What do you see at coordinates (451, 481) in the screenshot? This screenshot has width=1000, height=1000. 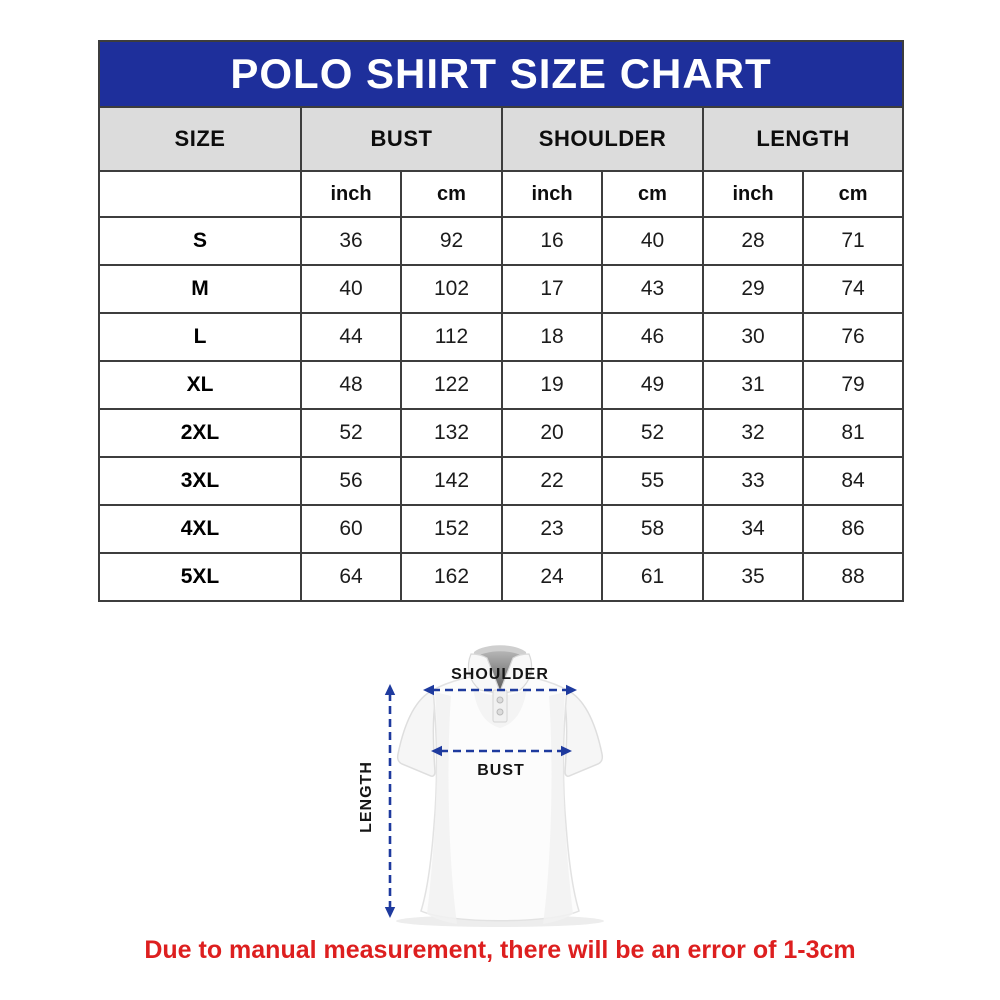 I see `value-cell: 142` at bounding box center [451, 481].